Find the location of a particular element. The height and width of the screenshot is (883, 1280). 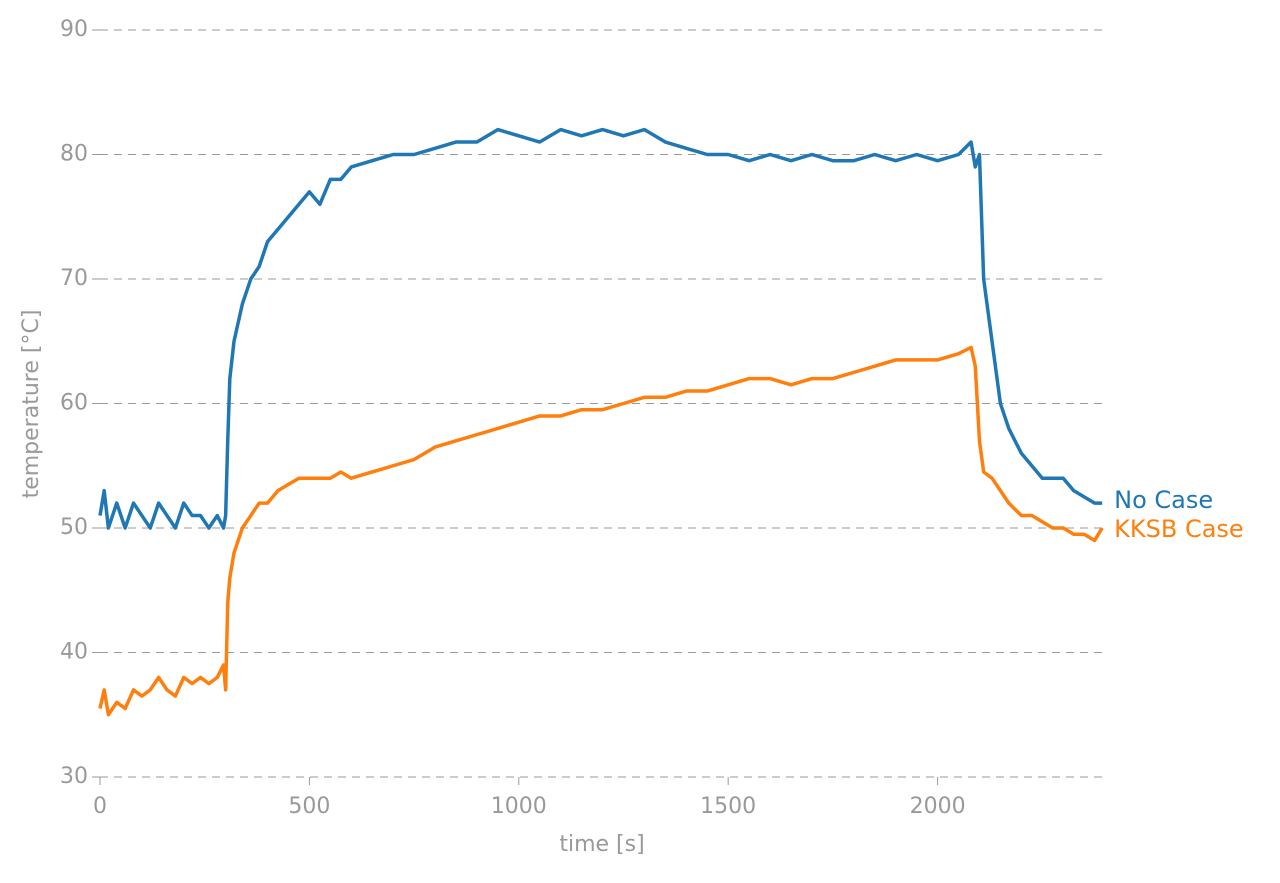

x-tick-label: 500 is located at coordinates (309, 806).